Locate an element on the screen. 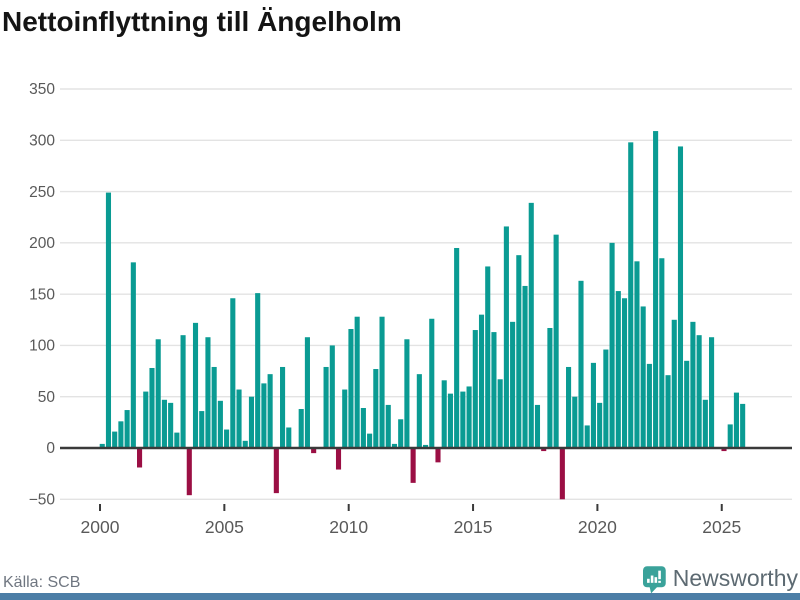 This screenshot has width=800, height=600. x-axis-label-2010: 2010 is located at coordinates (348, 527).